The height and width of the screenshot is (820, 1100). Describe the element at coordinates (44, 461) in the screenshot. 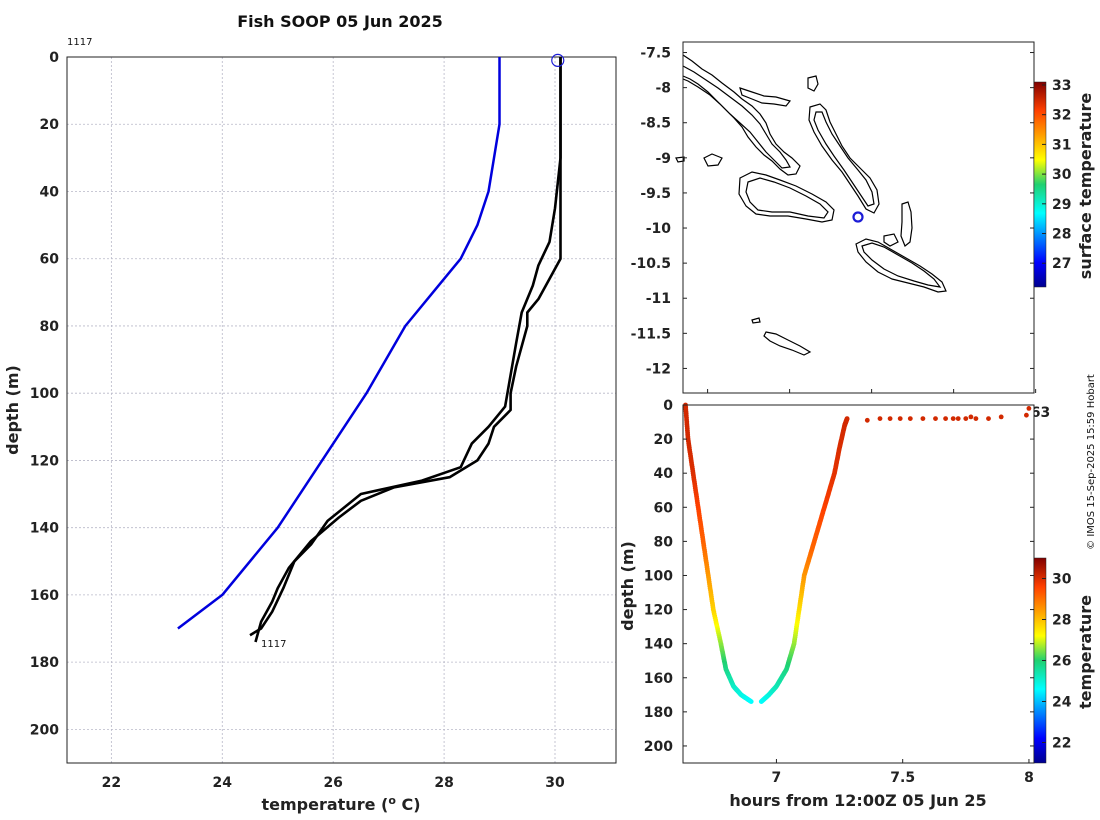

I see `profile-y-tick-label: 120` at that location.